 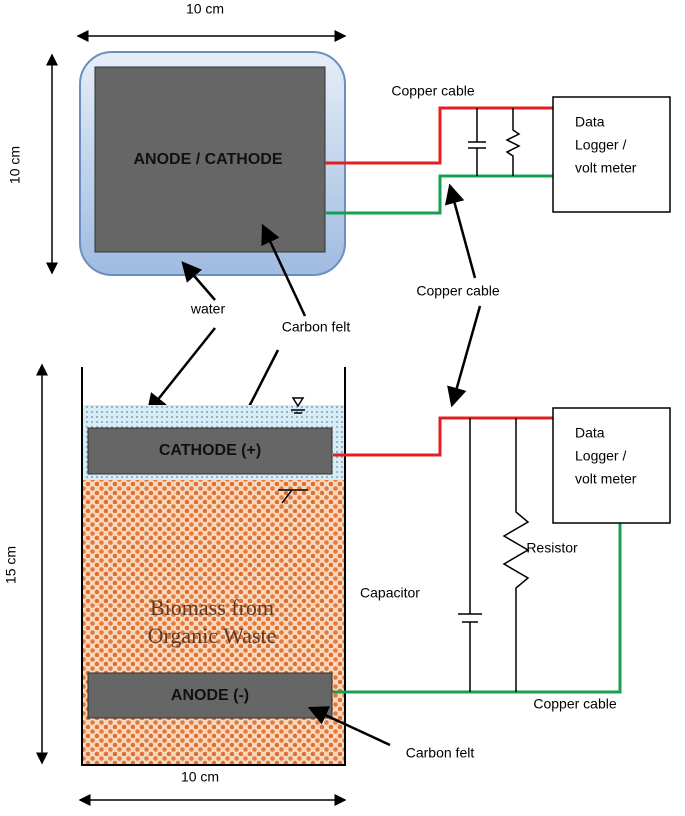 I want to click on electrode-label: ANODE (-), so click(x=210, y=695).